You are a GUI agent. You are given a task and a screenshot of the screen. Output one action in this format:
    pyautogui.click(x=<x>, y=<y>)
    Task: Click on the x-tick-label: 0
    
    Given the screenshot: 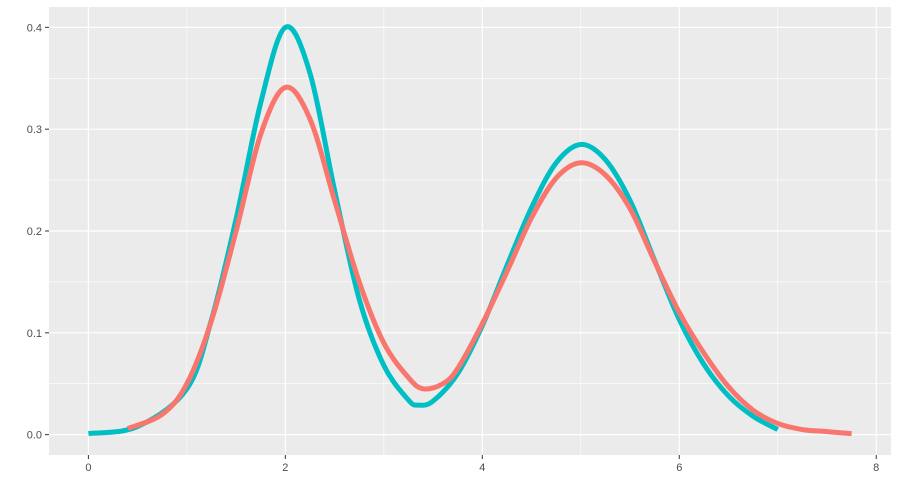 What is the action you would take?
    pyautogui.click(x=88, y=468)
    